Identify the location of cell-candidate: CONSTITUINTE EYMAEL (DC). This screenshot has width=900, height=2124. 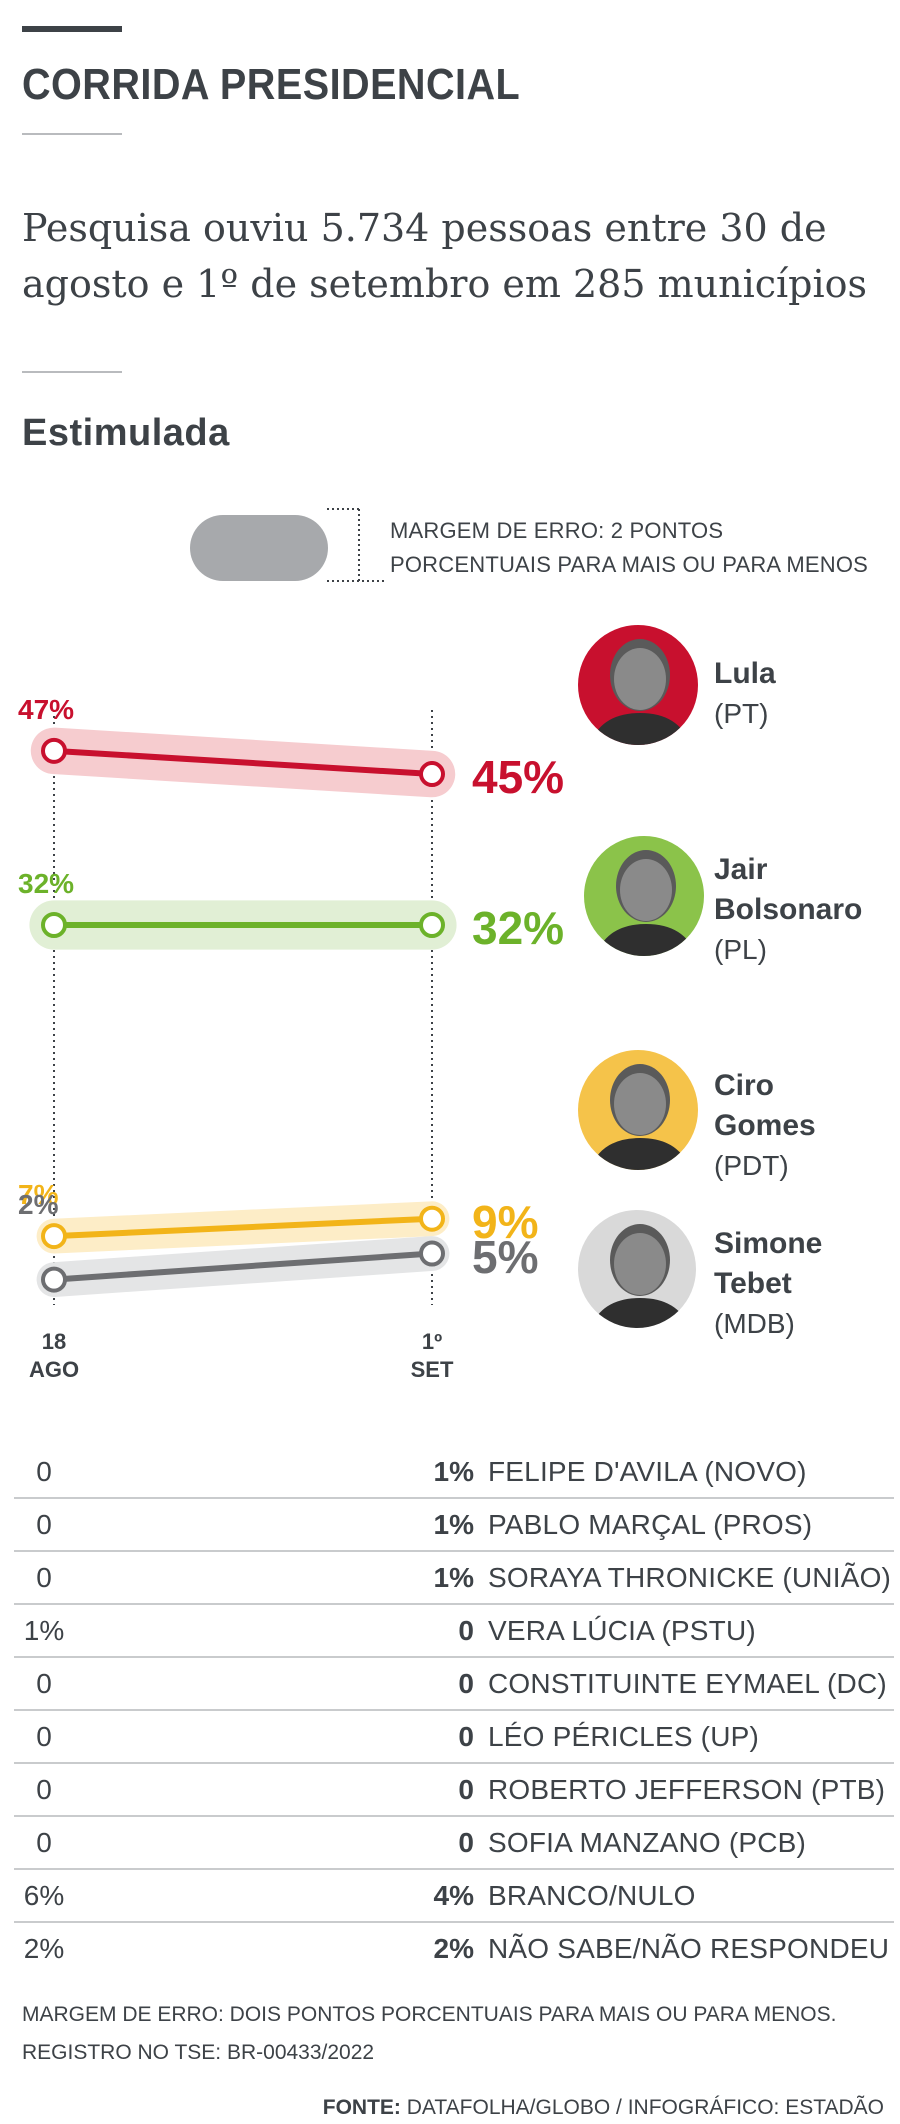
(691, 1684).